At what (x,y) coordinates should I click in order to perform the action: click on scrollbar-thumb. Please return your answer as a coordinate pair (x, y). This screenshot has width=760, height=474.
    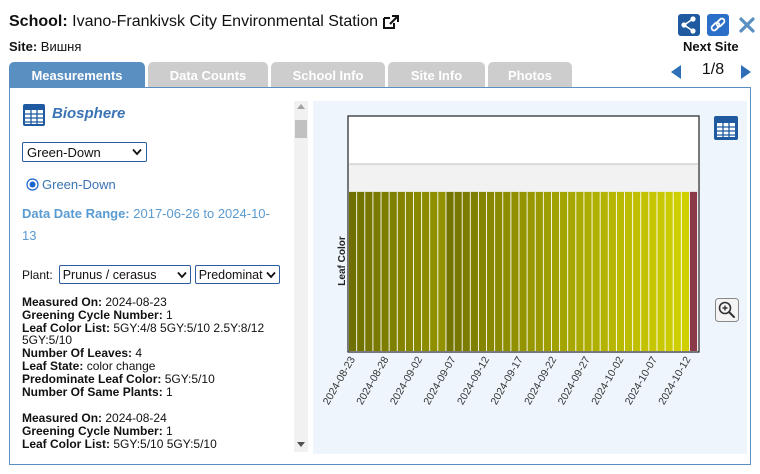
    Looking at the image, I should click on (301, 129).